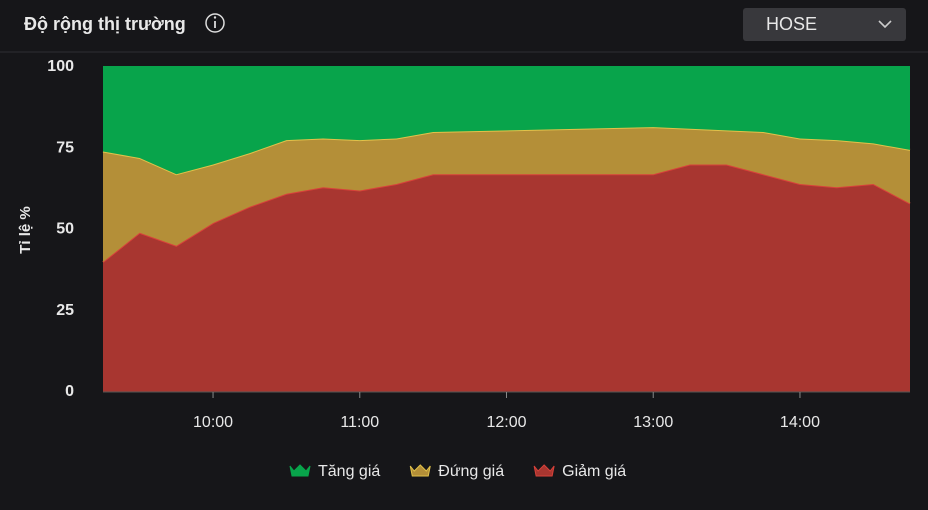  What do you see at coordinates (471, 471) in the screenshot?
I see `legend-label: Đứng giá` at bounding box center [471, 471].